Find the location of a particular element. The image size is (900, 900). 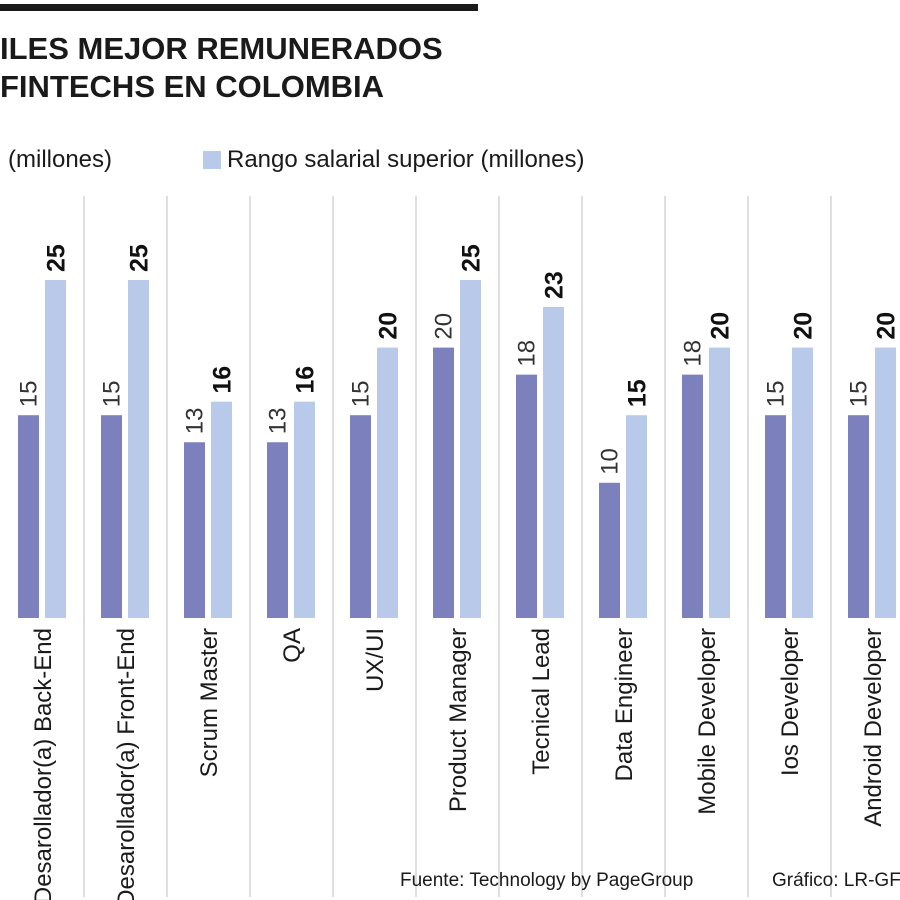

category-label: Desarollador(a) Front-End is located at coordinates (126, 764).